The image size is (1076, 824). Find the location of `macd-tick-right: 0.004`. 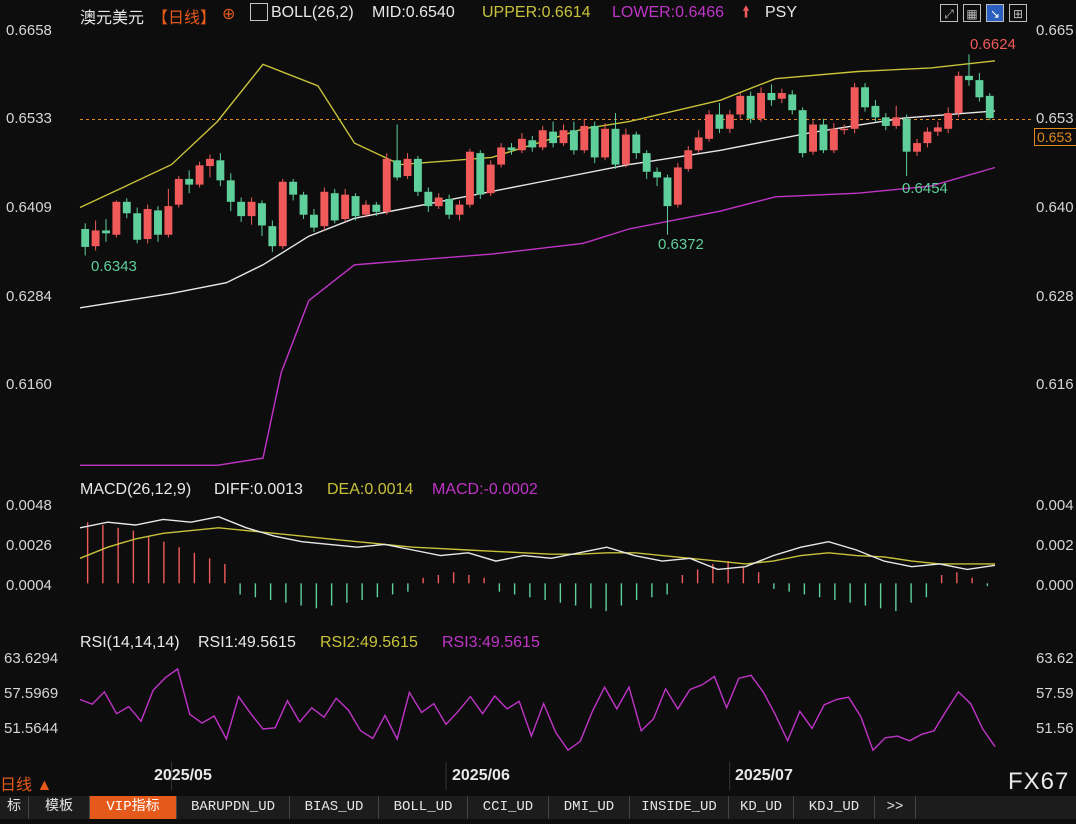

macd-tick-right: 0.004 is located at coordinates (1055, 505).